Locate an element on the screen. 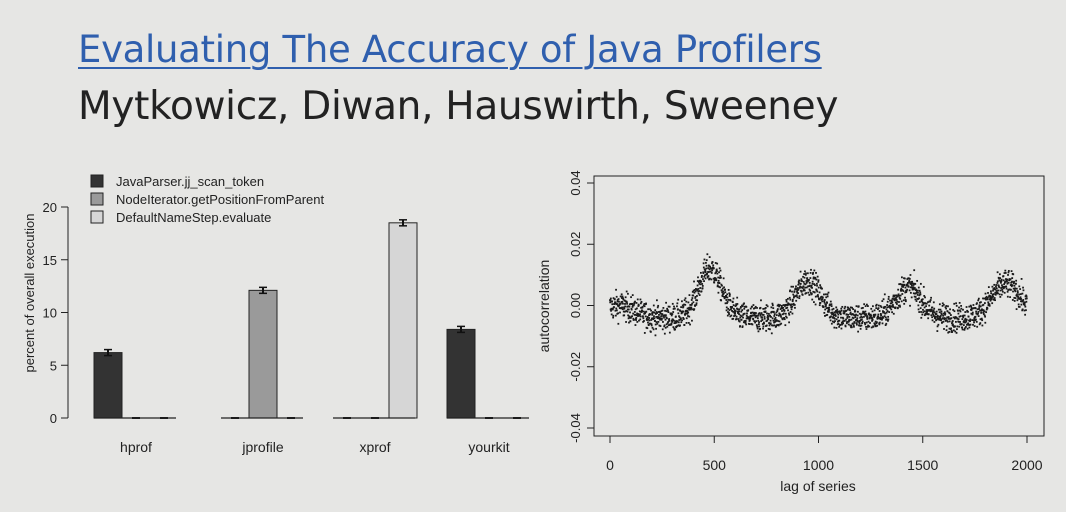 This screenshot has width=1066, height=512. bar is located at coordinates (263, 354).